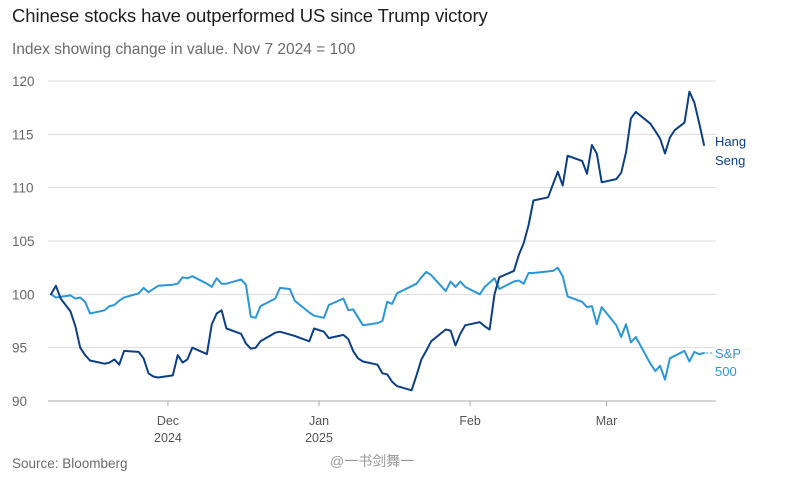 The image size is (791, 481). I want to click on x-tick-label: Mar, so click(607, 421).